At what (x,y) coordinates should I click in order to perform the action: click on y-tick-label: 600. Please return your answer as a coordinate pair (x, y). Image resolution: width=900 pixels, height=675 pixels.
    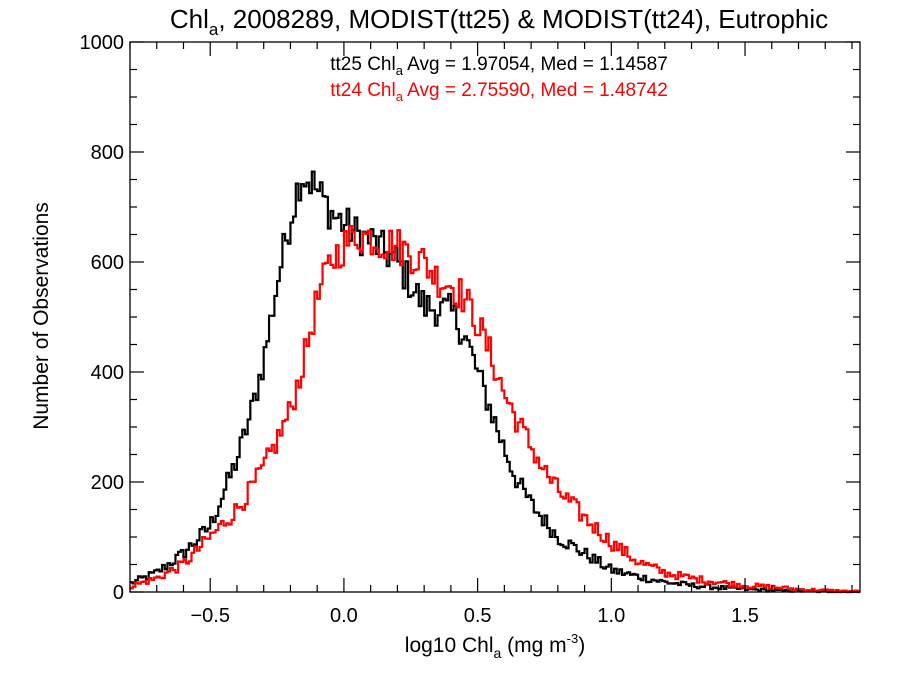
    Looking at the image, I should click on (107, 263).